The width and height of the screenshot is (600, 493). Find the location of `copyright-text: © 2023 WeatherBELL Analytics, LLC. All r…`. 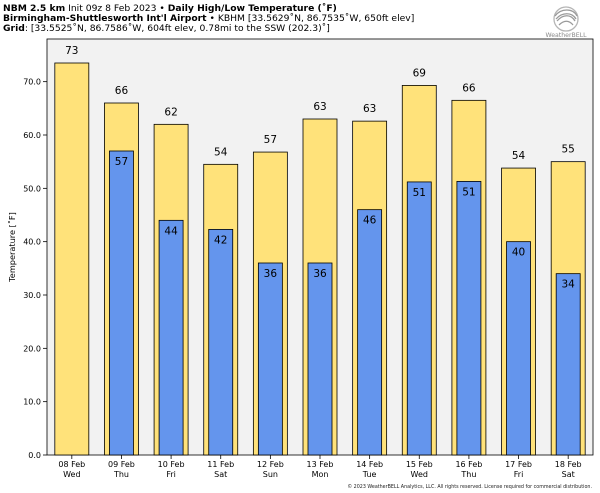

copyright-text: © 2023 WeatherBELL Analytics, LLC. All r… is located at coordinates (469, 487).